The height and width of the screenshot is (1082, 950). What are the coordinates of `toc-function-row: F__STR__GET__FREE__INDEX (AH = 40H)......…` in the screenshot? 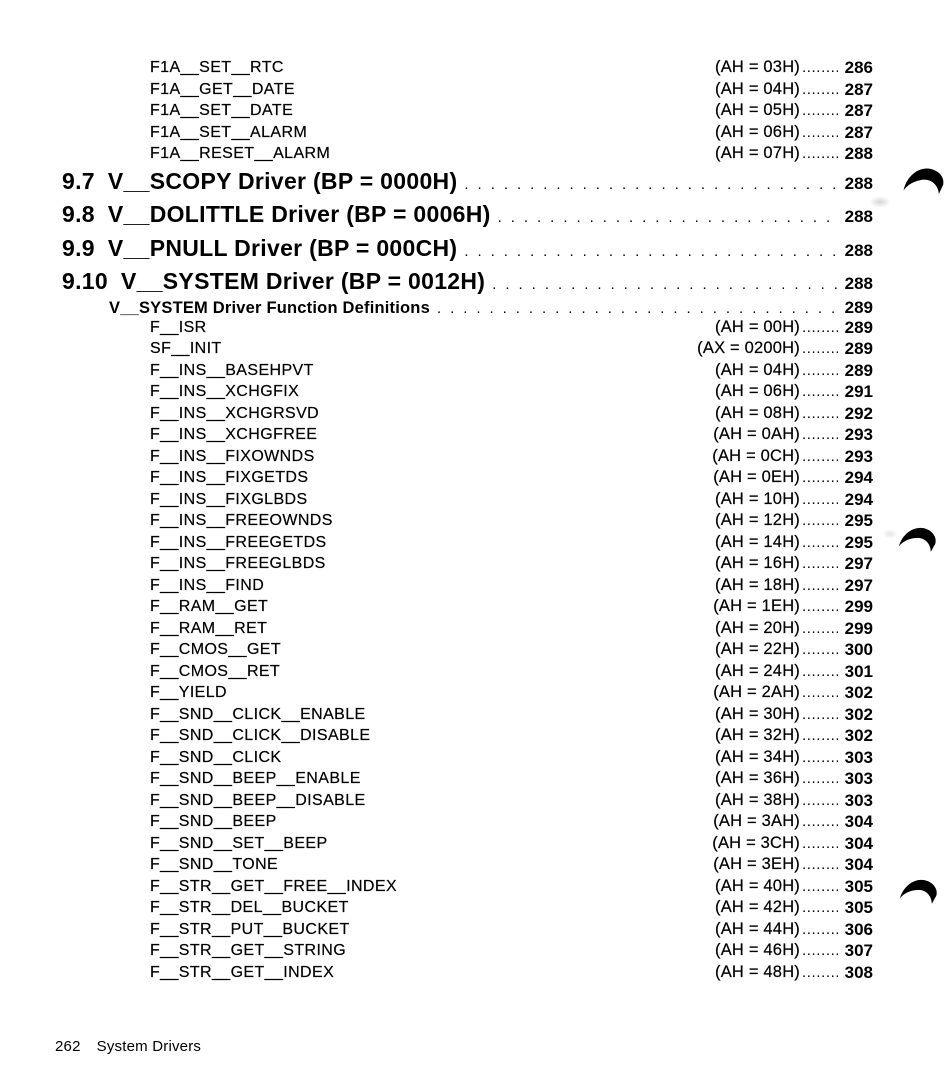 It's located at (475, 887).